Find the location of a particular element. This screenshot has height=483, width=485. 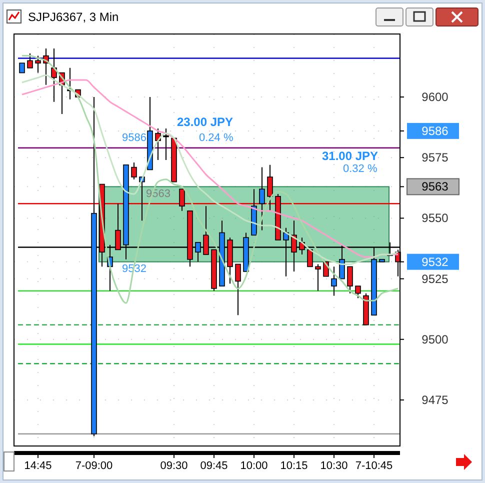

x-tick-label: 14:45 is located at coordinates (38, 466).